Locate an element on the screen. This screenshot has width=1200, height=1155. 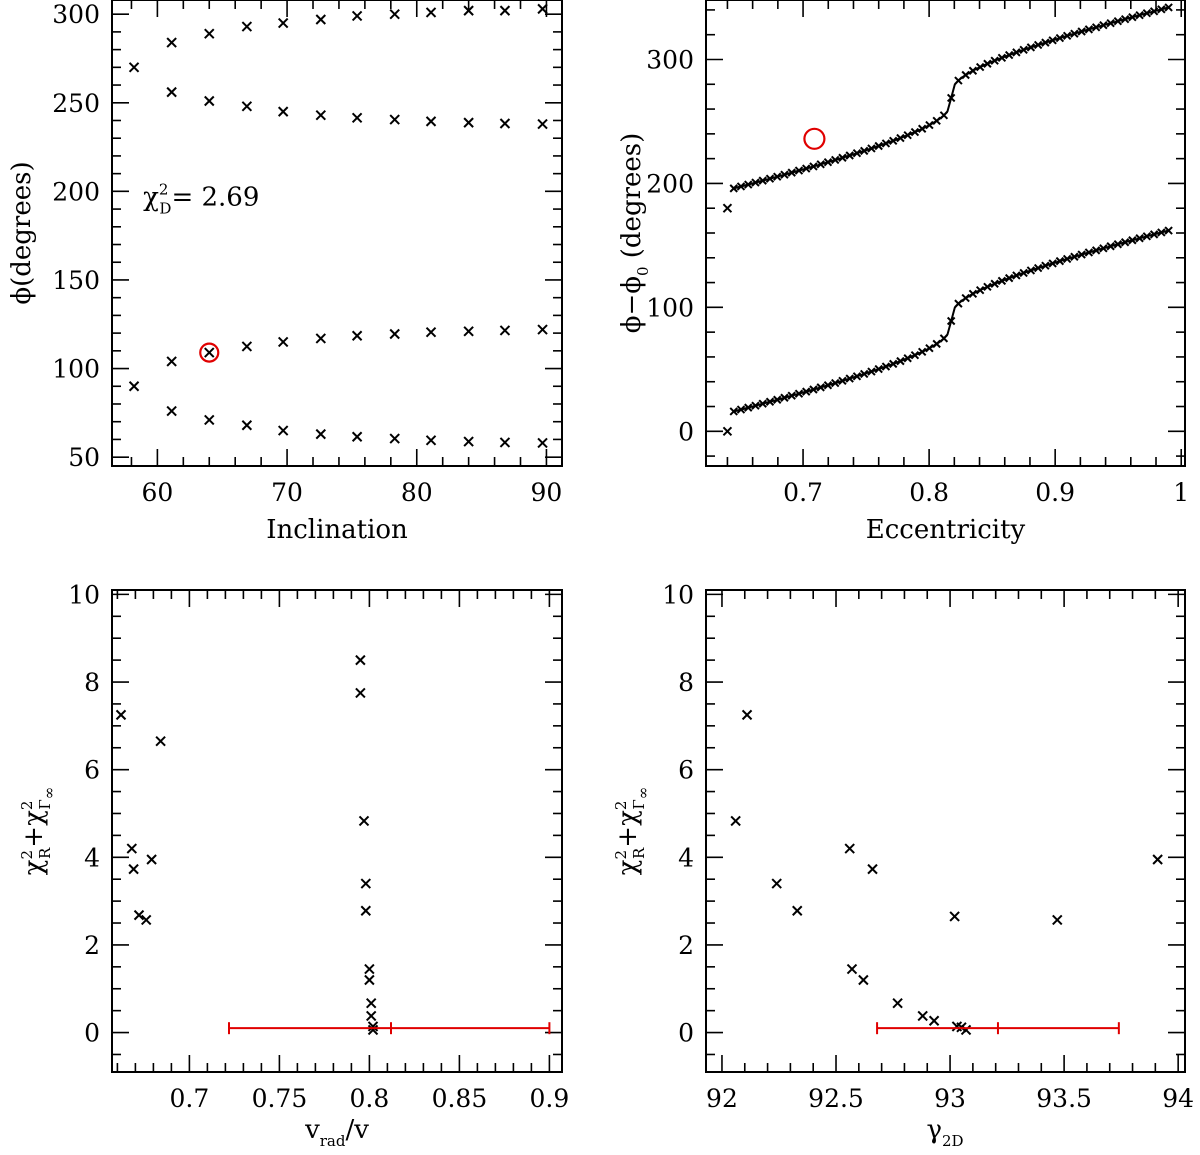
y-tick-label: 200 is located at coordinates (670, 183).